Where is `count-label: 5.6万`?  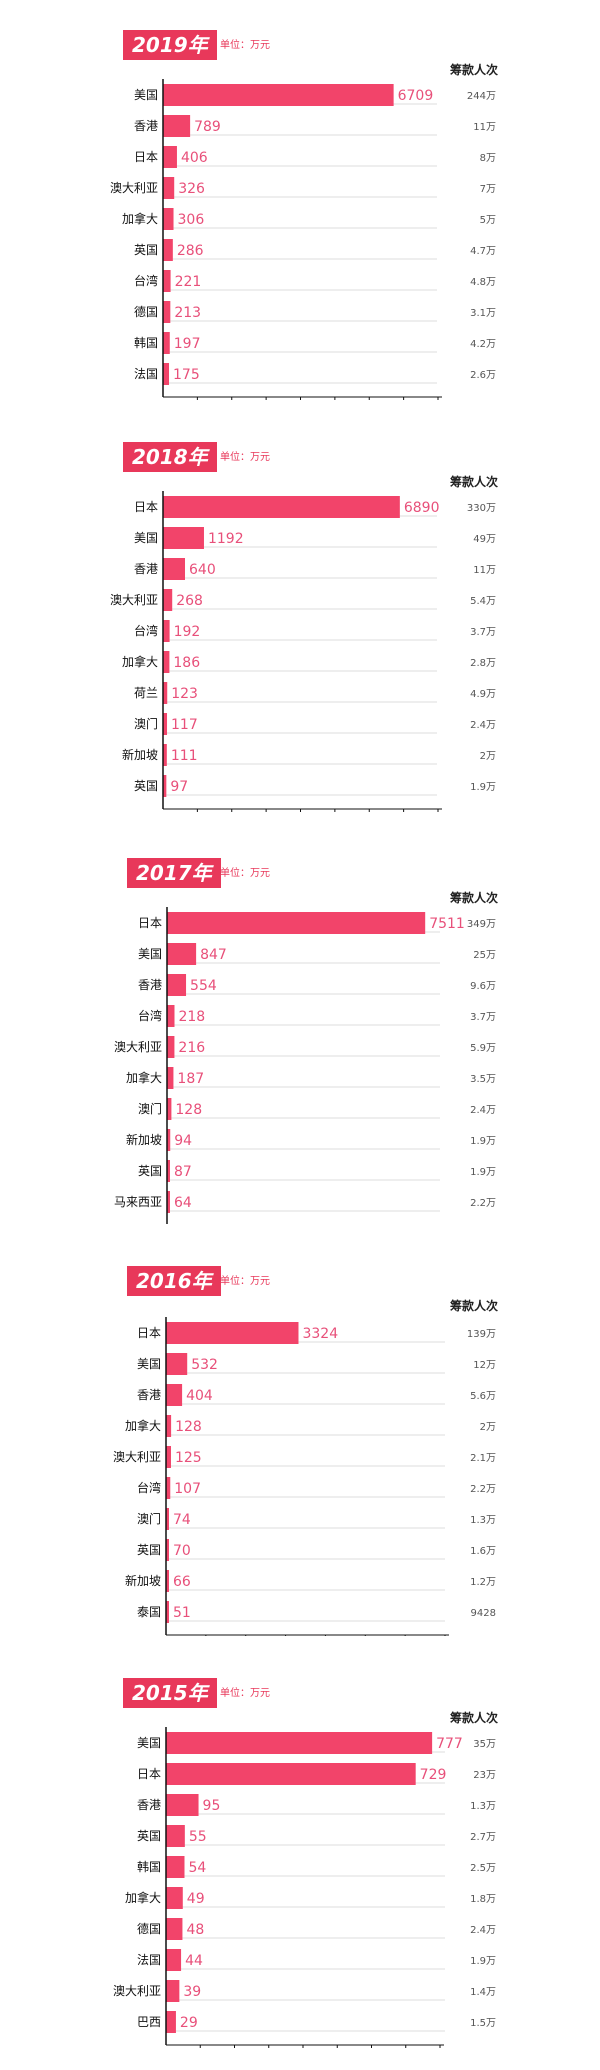
count-label: 5.6万 is located at coordinates (483, 1396).